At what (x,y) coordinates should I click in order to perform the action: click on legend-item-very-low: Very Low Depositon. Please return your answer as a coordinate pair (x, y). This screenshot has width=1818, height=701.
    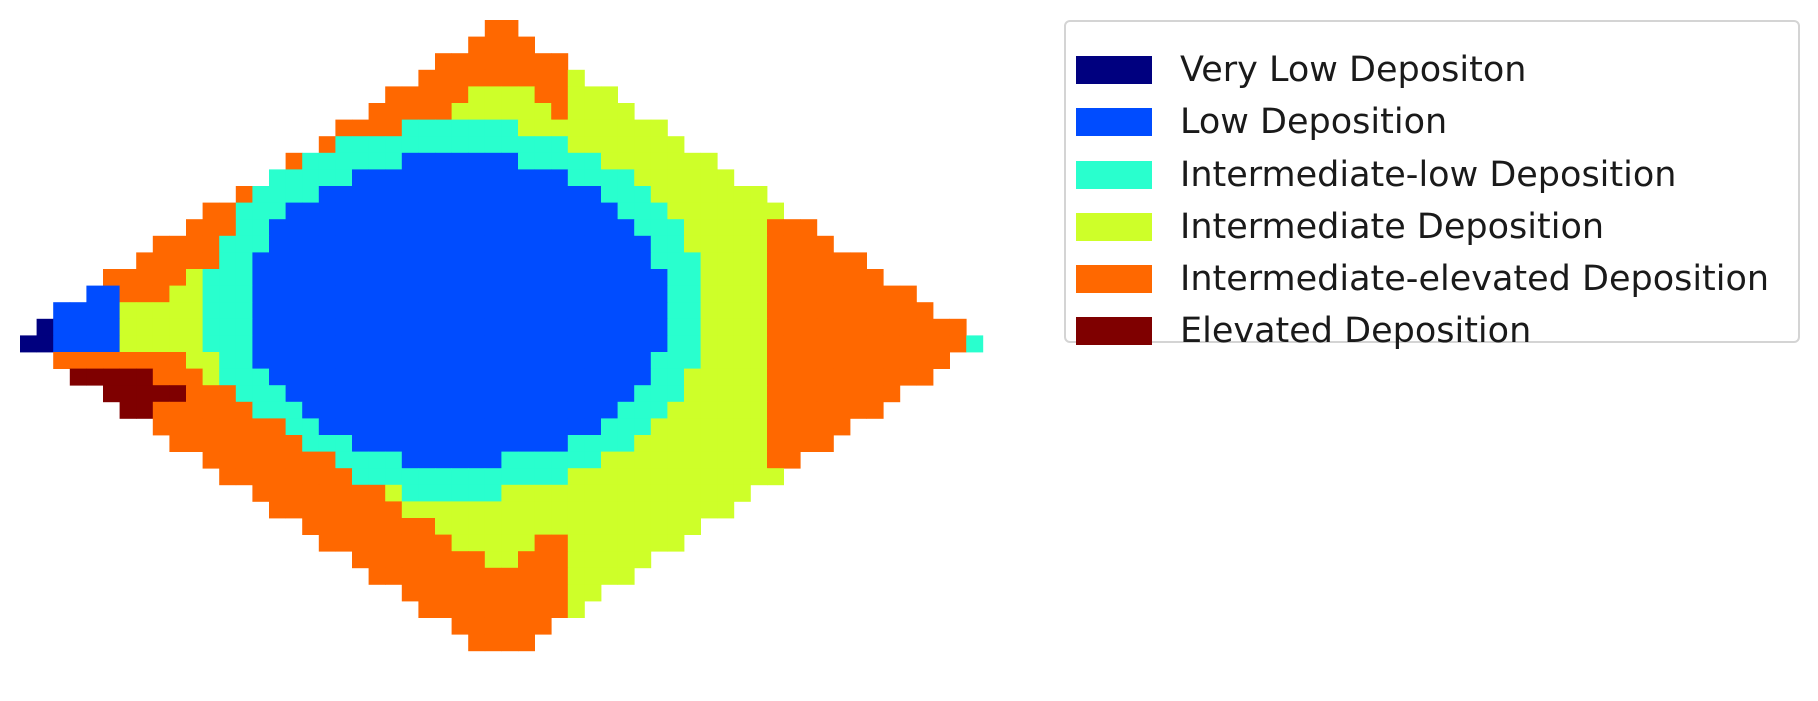
    Looking at the image, I should click on (1301, 70).